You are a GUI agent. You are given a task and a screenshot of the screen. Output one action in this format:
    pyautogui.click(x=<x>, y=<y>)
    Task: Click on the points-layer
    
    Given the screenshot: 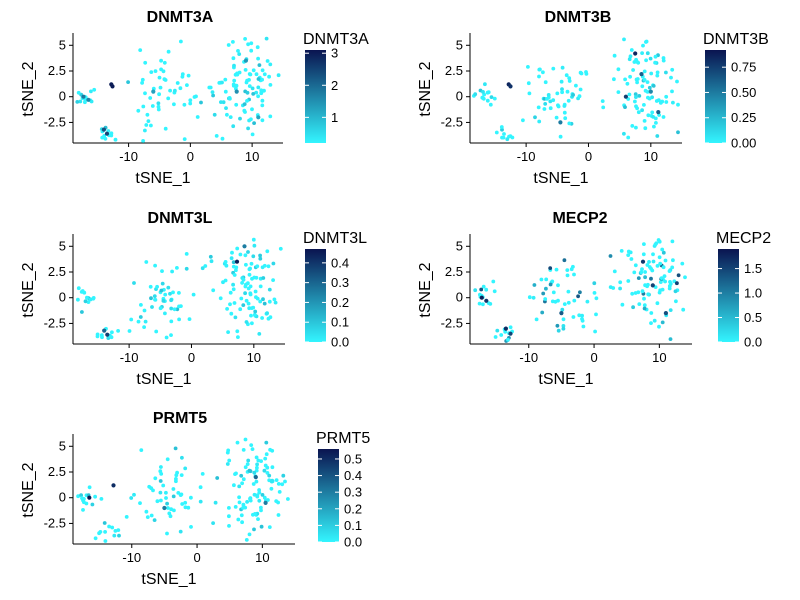 What is the action you would take?
    pyautogui.click(x=576, y=89)
    